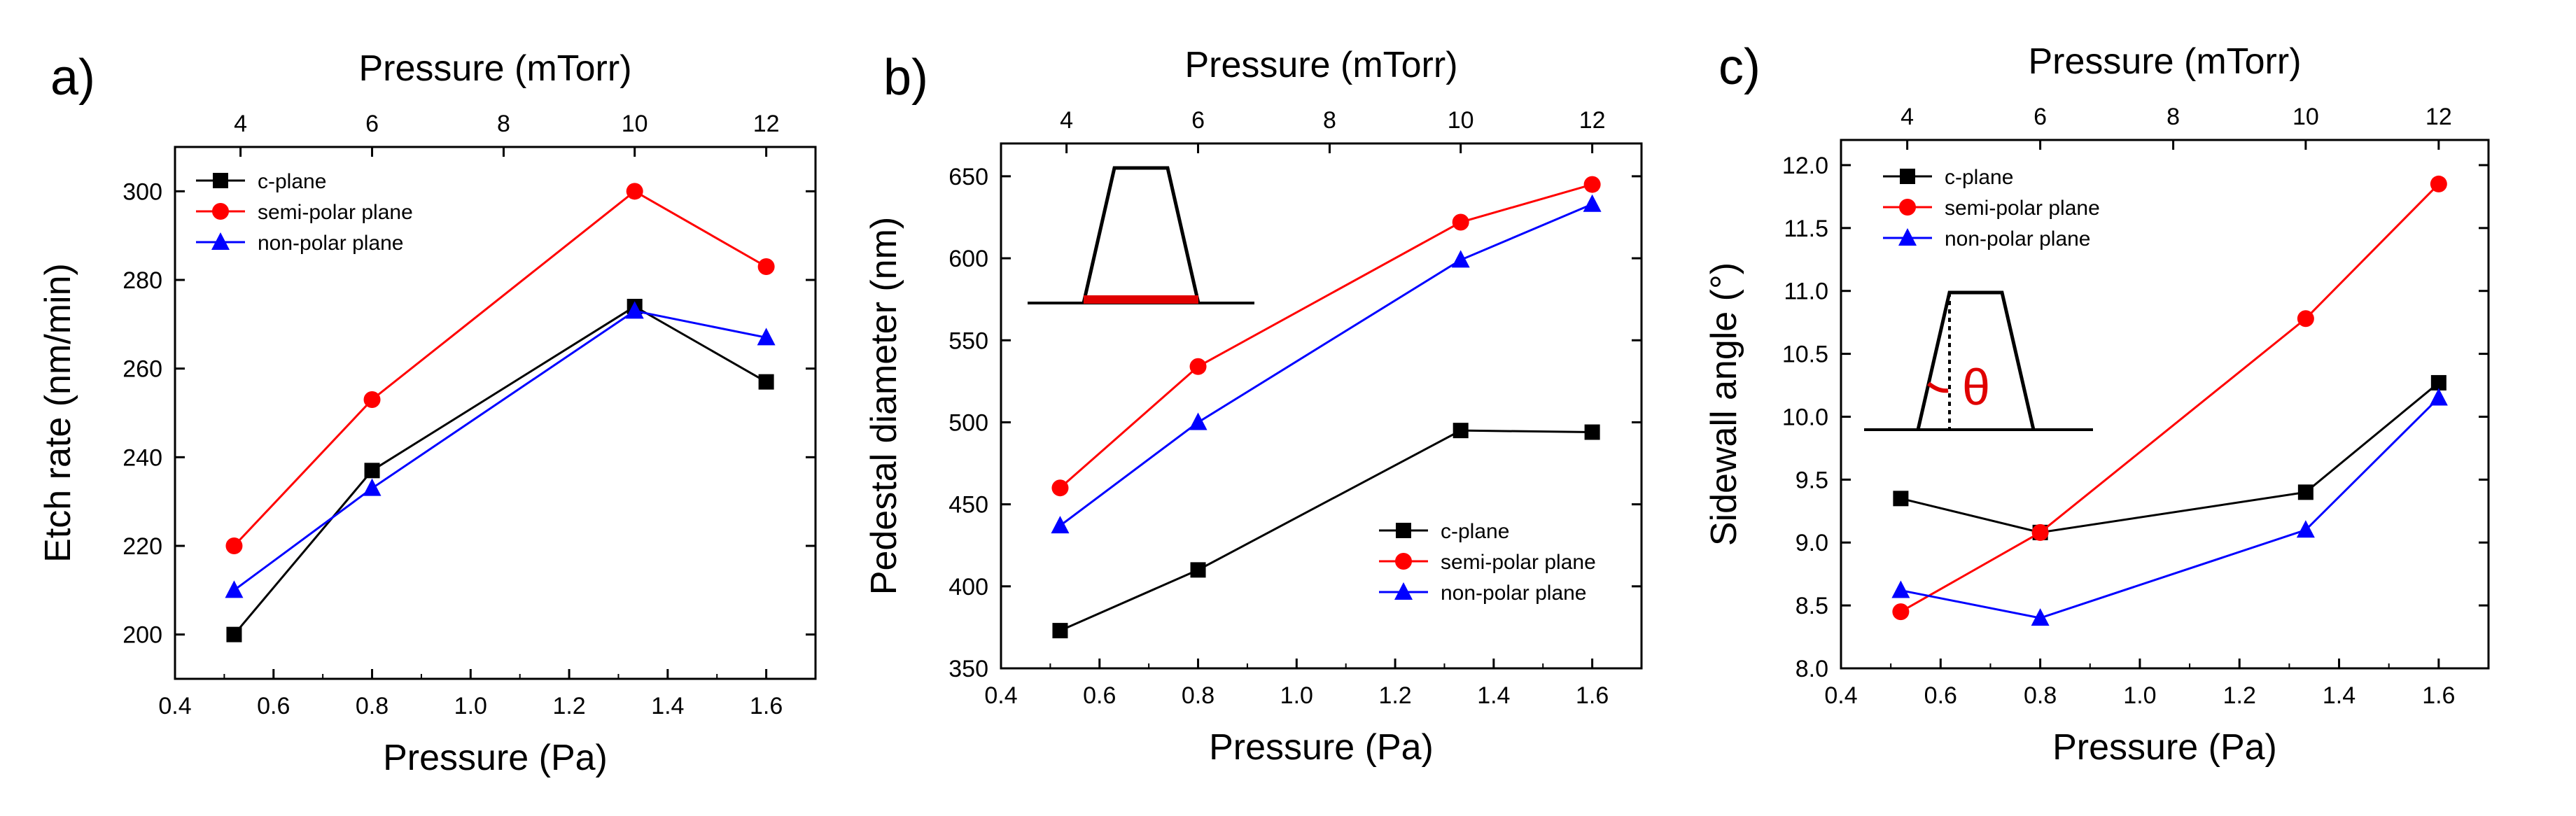 Image resolution: width=2576 pixels, height=816 pixels. Describe the element at coordinates (1811, 480) in the screenshot. I see `y-tick-label: 9.5` at that location.